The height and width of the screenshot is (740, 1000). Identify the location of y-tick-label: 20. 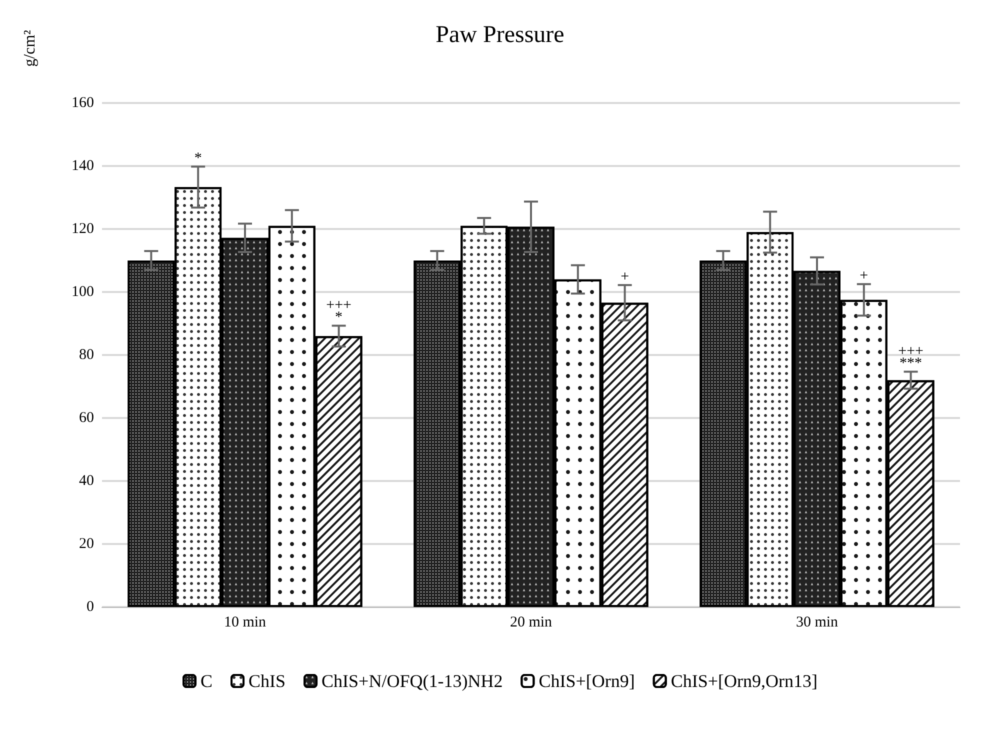
(86, 544).